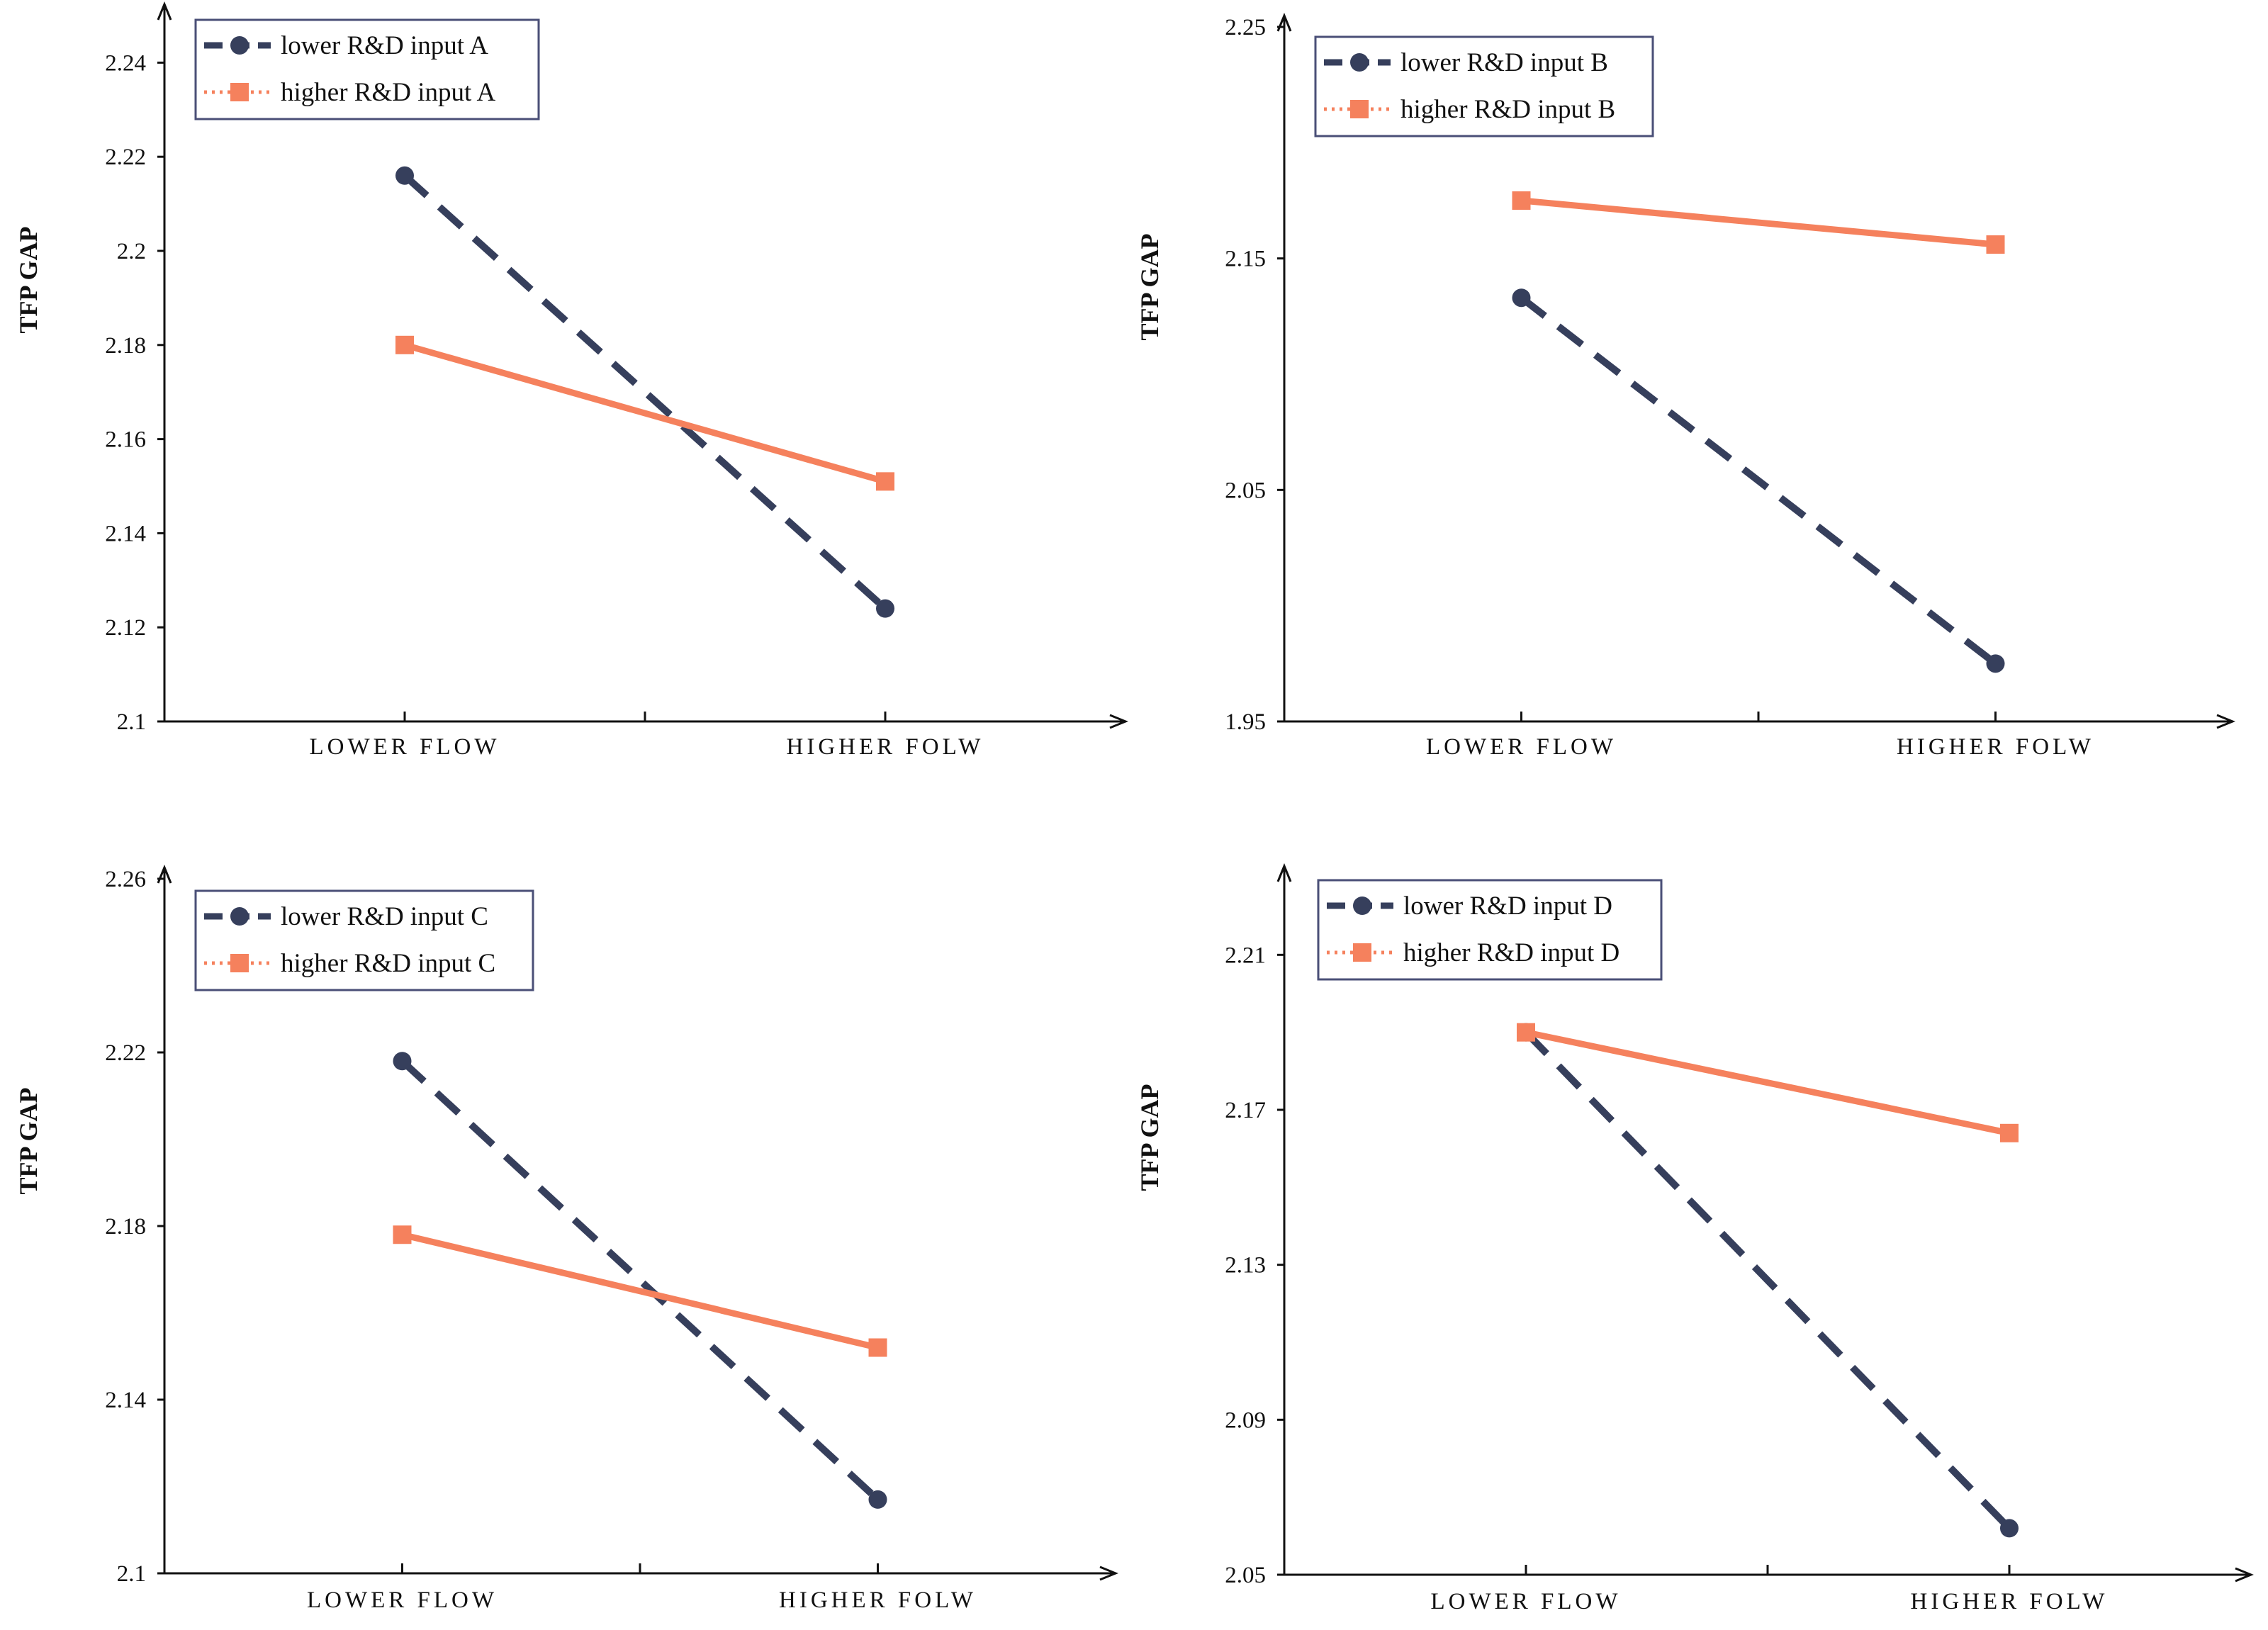 The width and height of the screenshot is (2268, 1630). Describe the element at coordinates (384, 916) in the screenshot. I see `legend-label: lower R&D input C` at that location.